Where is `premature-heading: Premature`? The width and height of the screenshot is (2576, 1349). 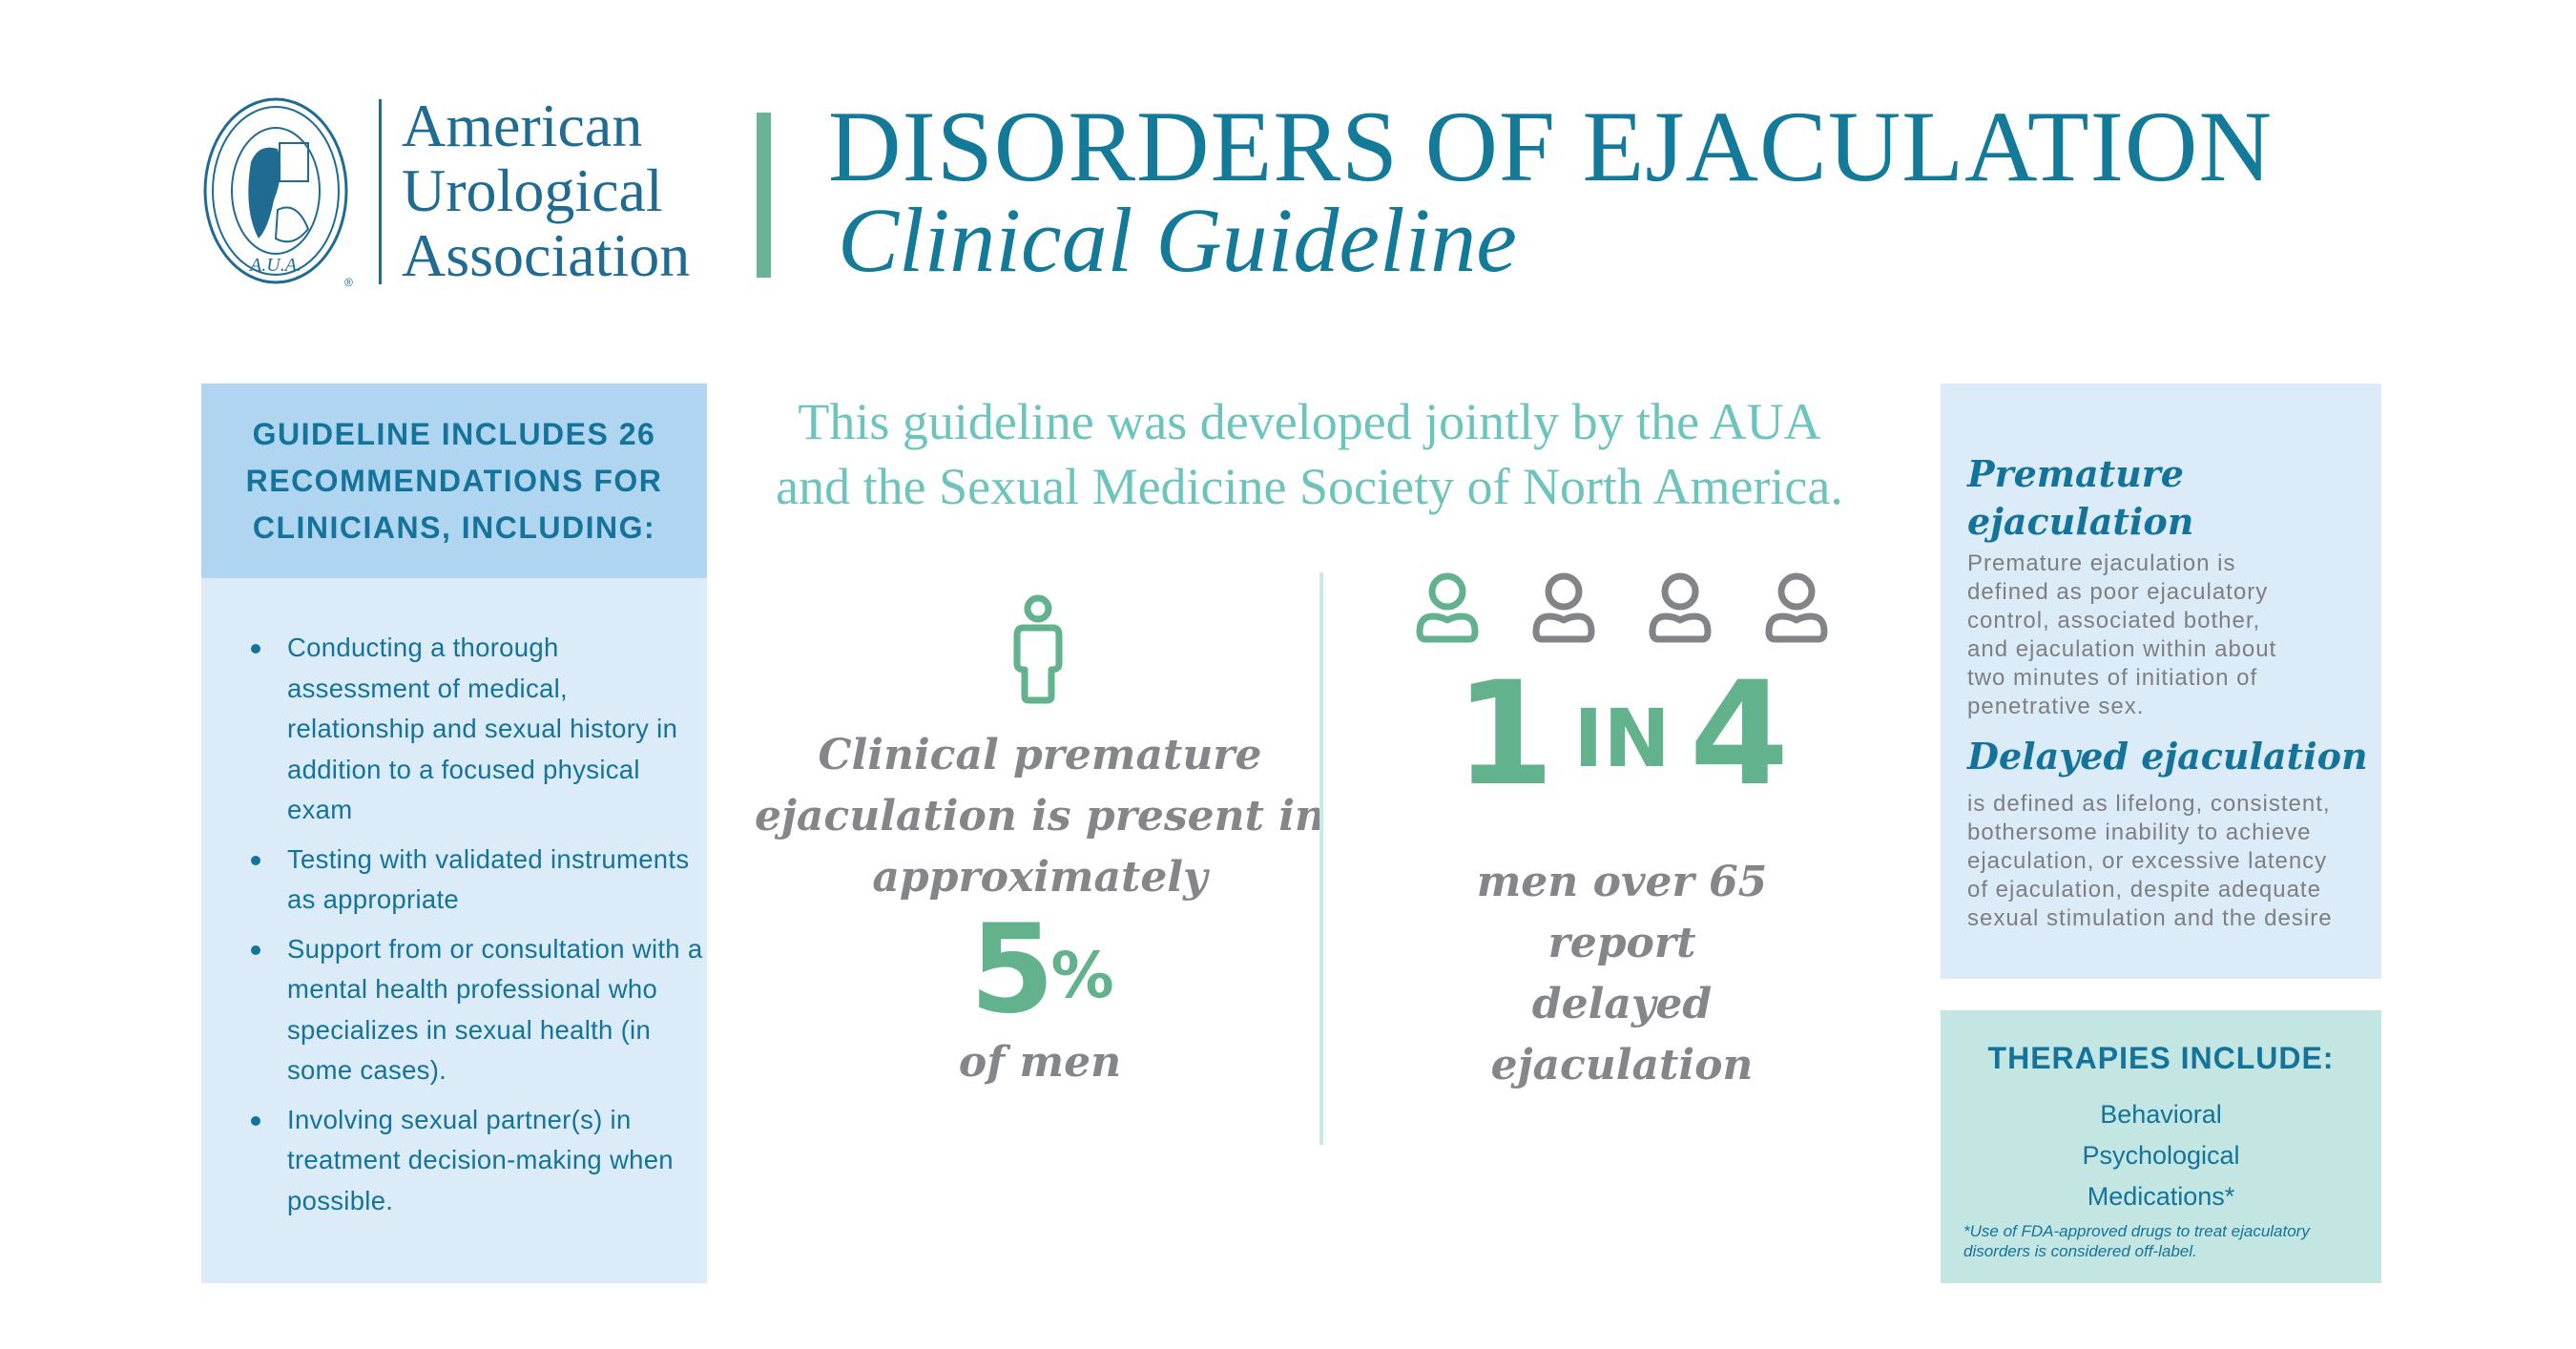 premature-heading: Premature is located at coordinates (2075, 474).